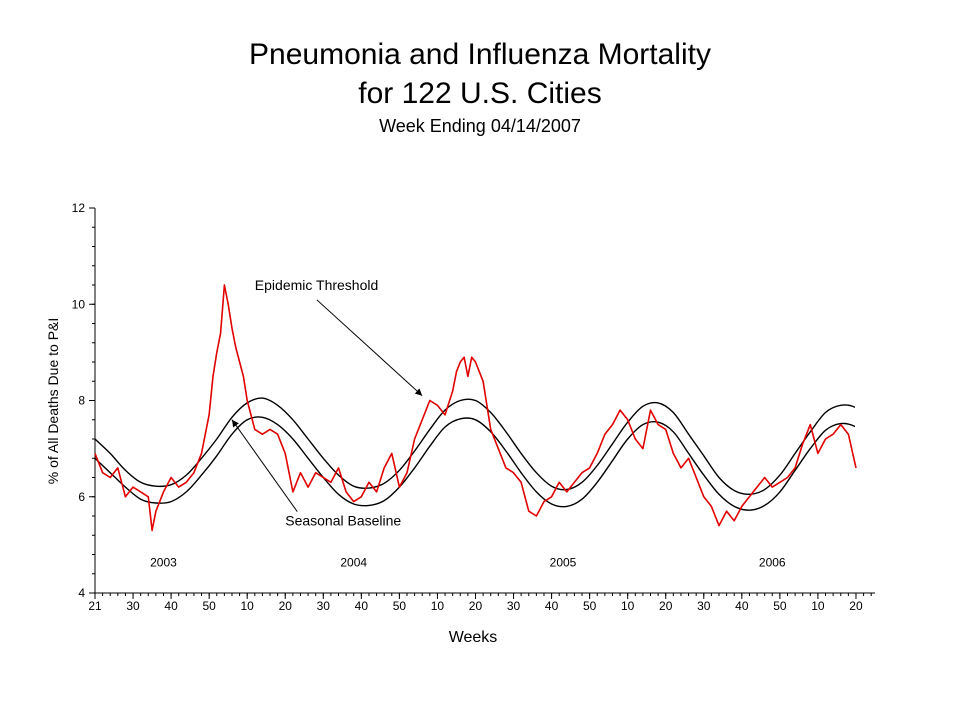  I want to click on chart-title-line2: for 122 U.S. Cities, so click(480, 93).